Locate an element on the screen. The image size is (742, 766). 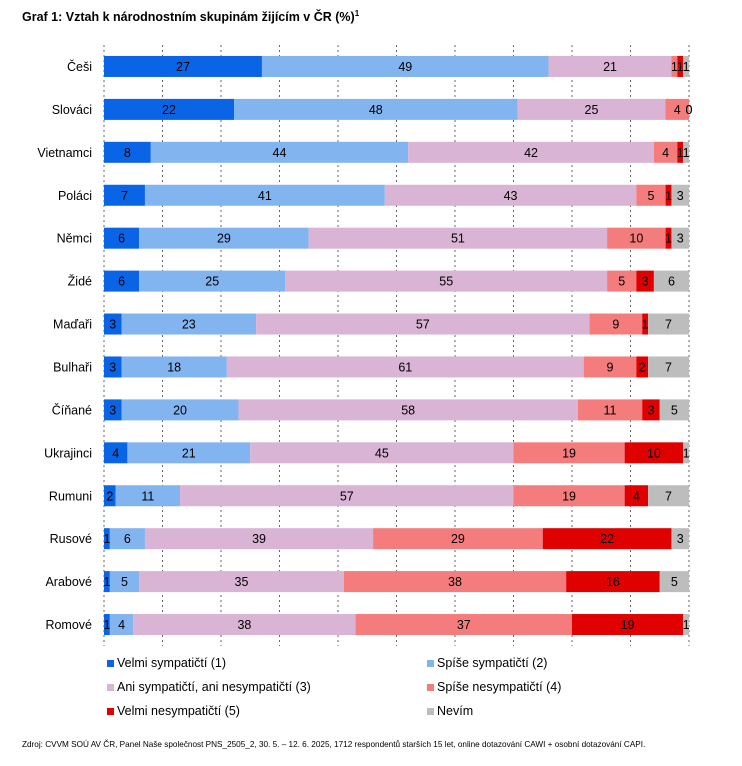
legend-label: Velmi nesympatičtí (5) is located at coordinates (178, 711).